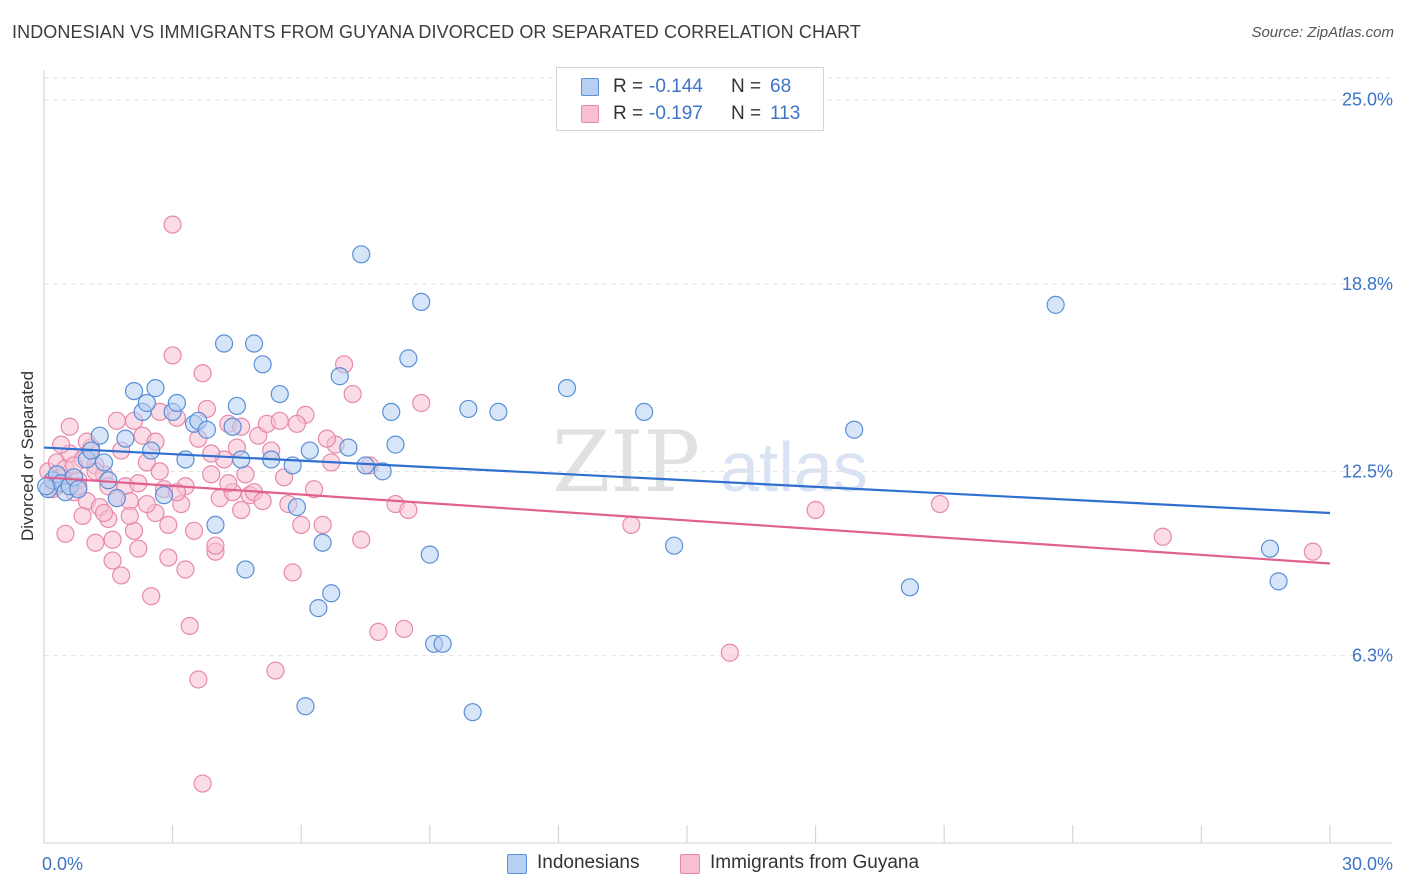  Describe the element at coordinates (626, 462) in the screenshot. I see `watermark-zip: ZIP` at that location.